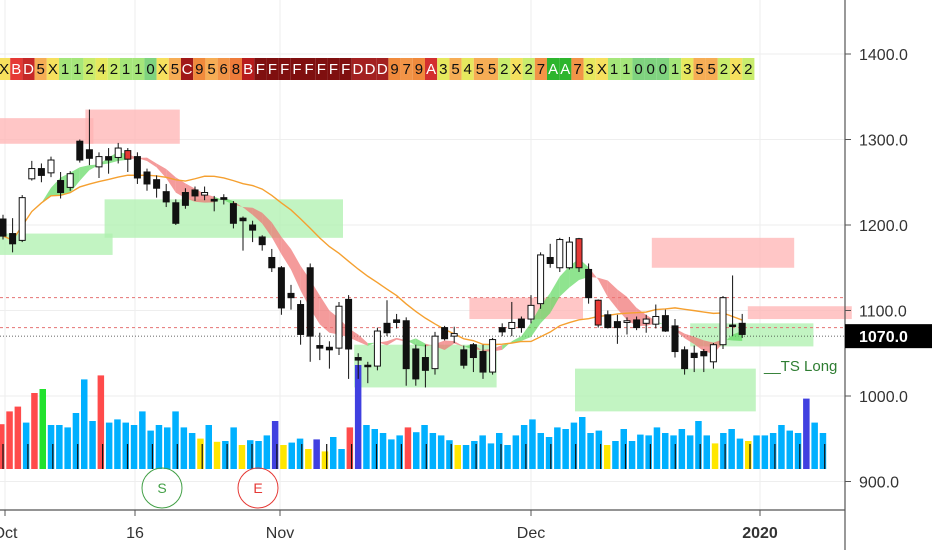 The image size is (932, 550). I want to click on rating-cell: D, so click(28, 69).